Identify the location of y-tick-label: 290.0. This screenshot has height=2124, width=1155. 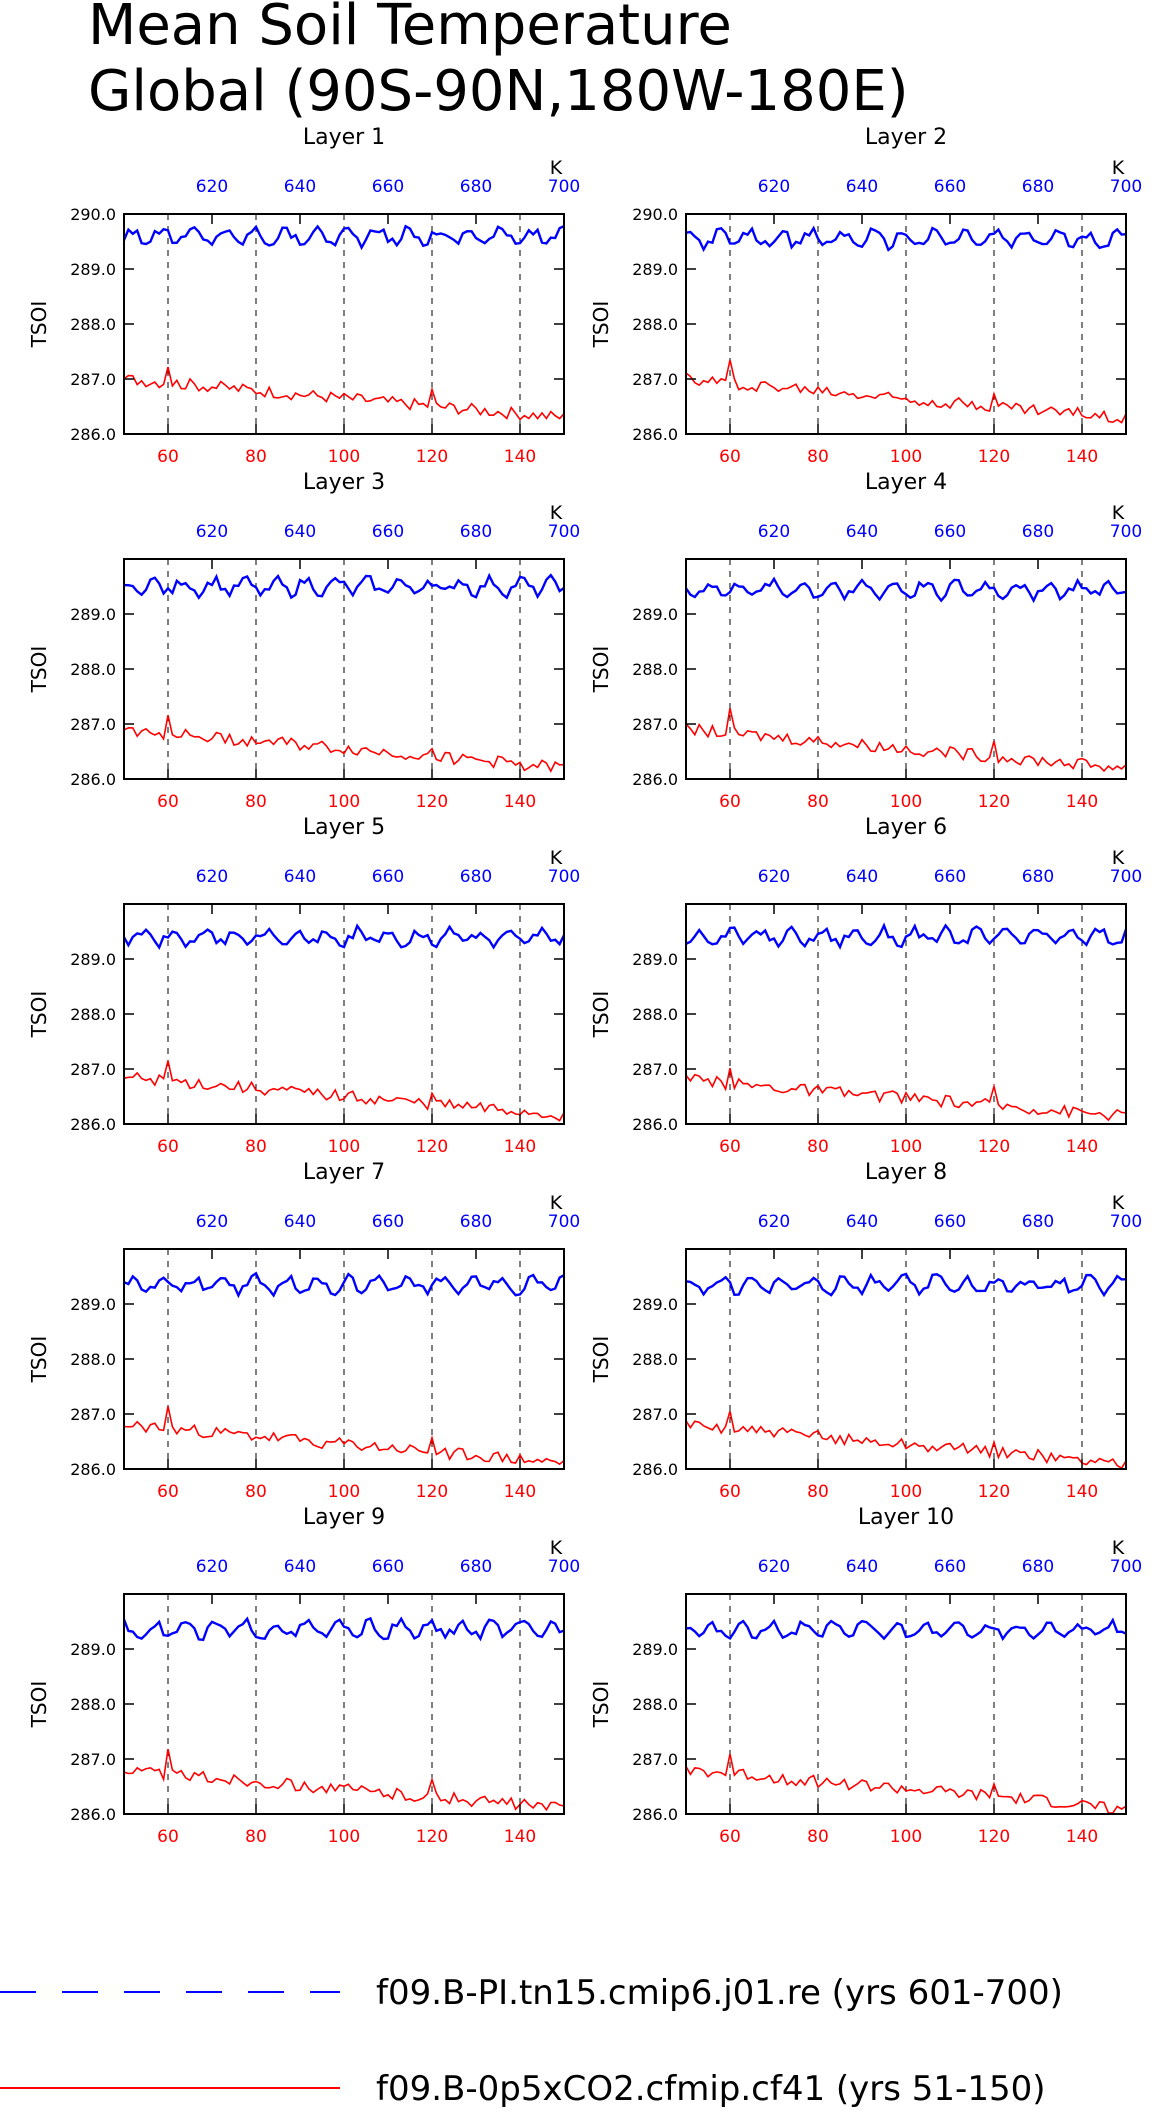
(93, 214).